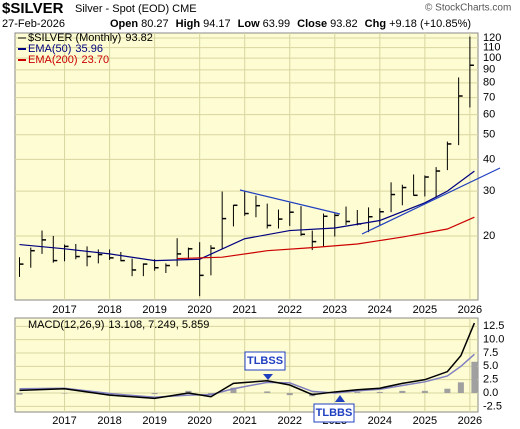  What do you see at coordinates (277, 24) in the screenshot?
I see `quote-value: 63.99` at bounding box center [277, 24].